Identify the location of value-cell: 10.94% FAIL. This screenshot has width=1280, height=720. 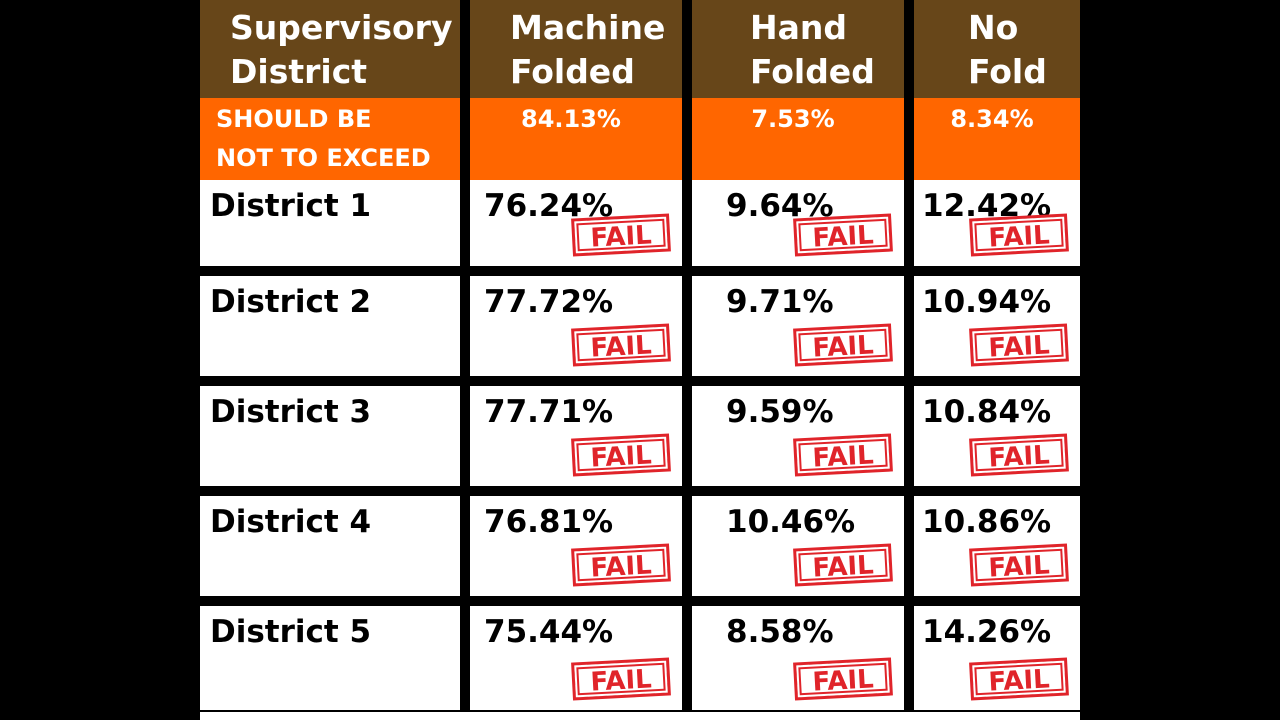
(997, 326).